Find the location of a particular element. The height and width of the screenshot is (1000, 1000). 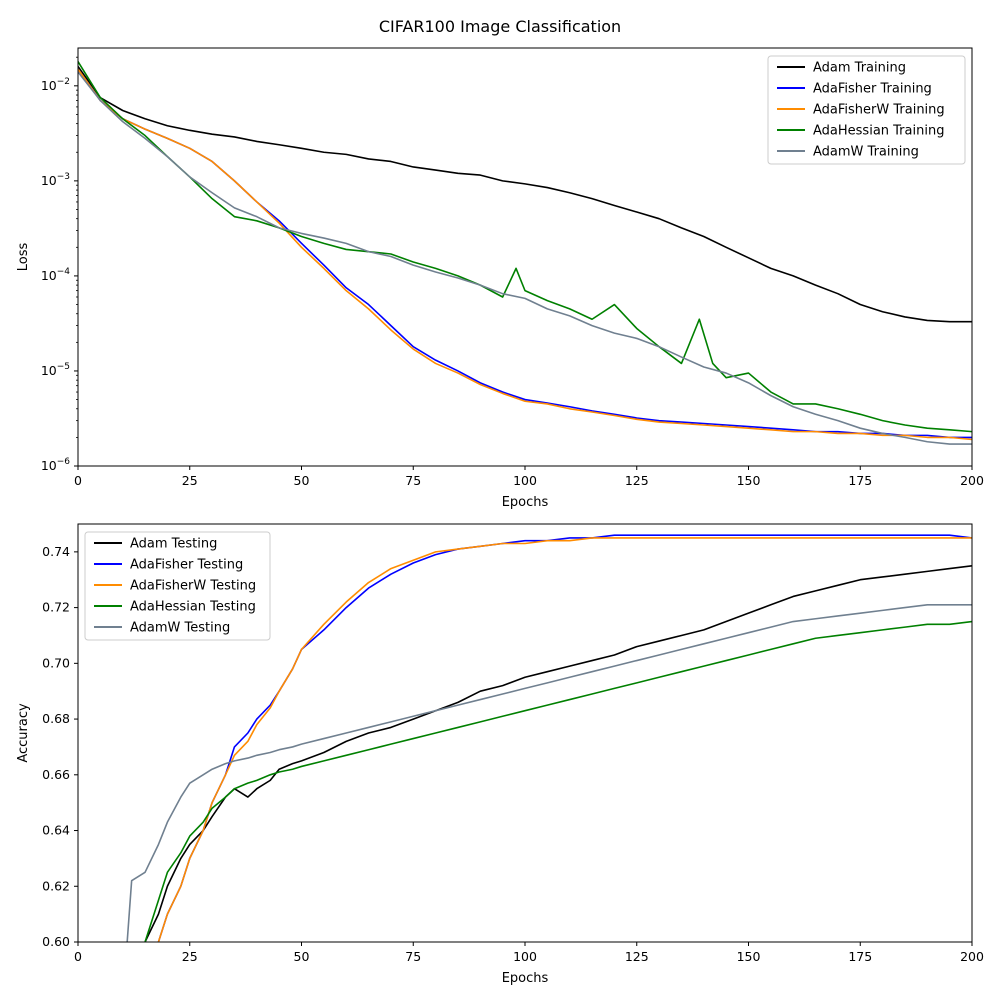

accuracy-x-tick-label: 0 is located at coordinates (78, 956).